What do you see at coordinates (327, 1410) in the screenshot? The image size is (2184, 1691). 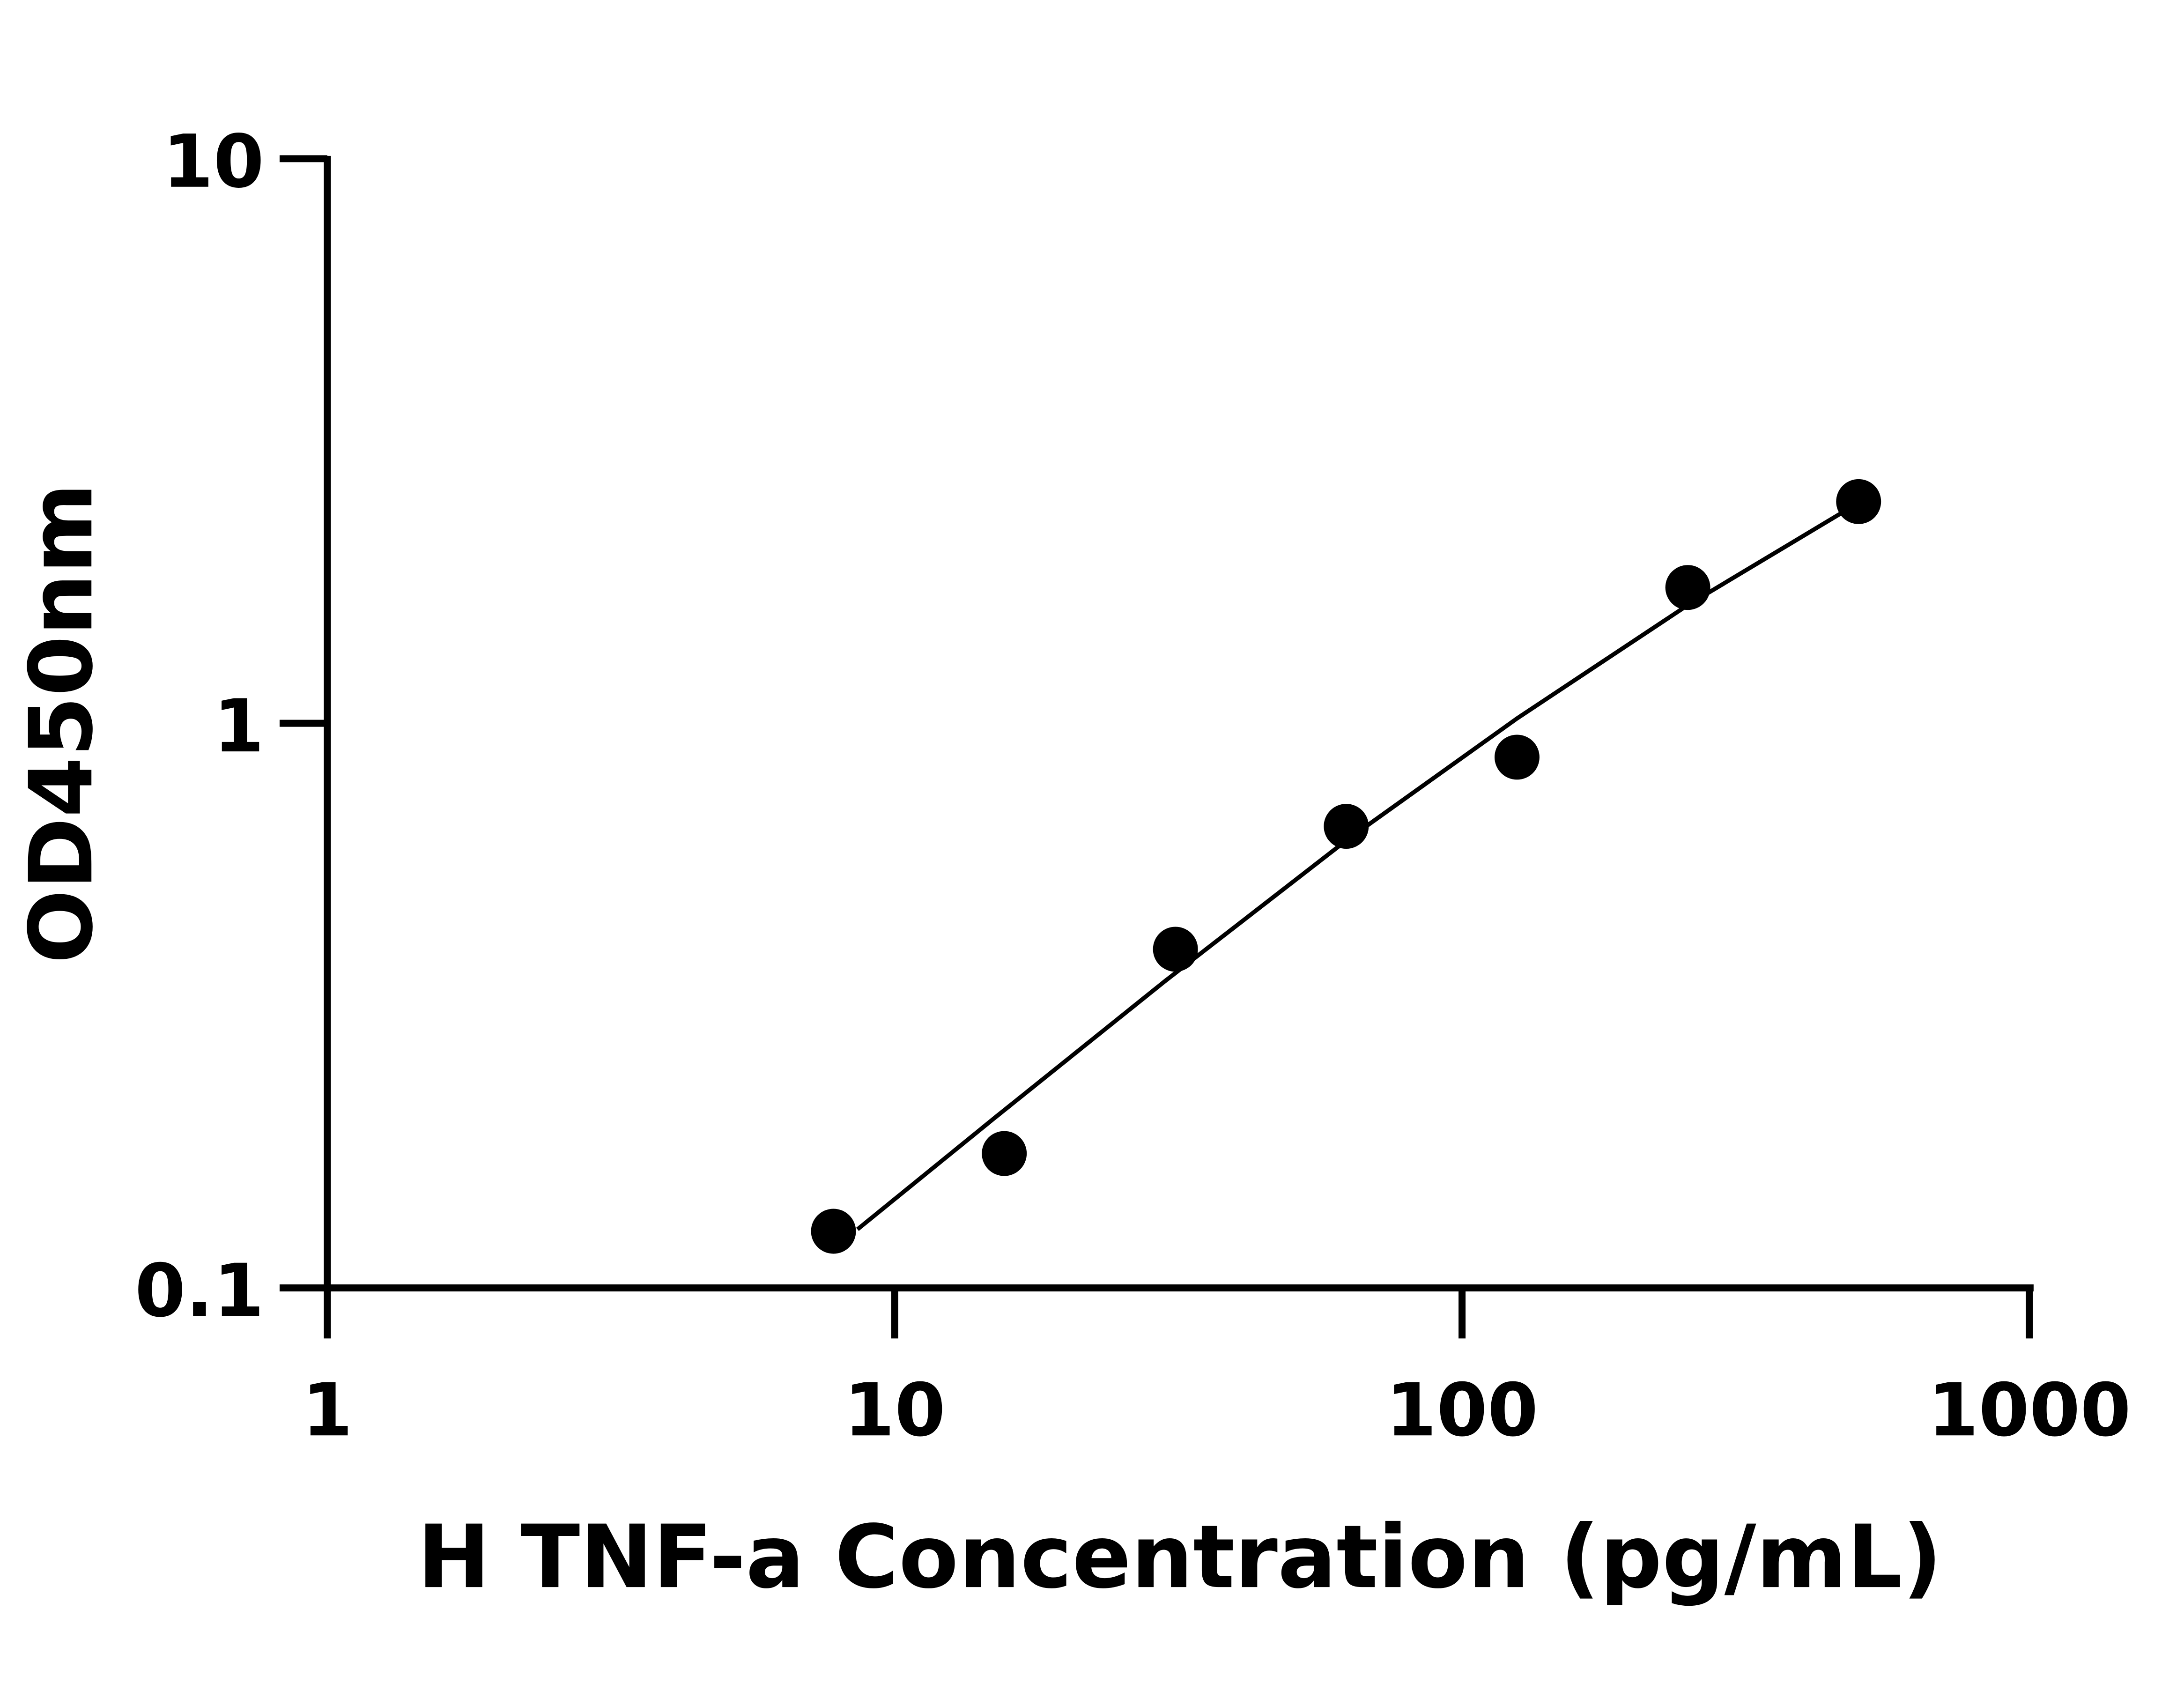 I see `x-tick-label: 1` at bounding box center [327, 1410].